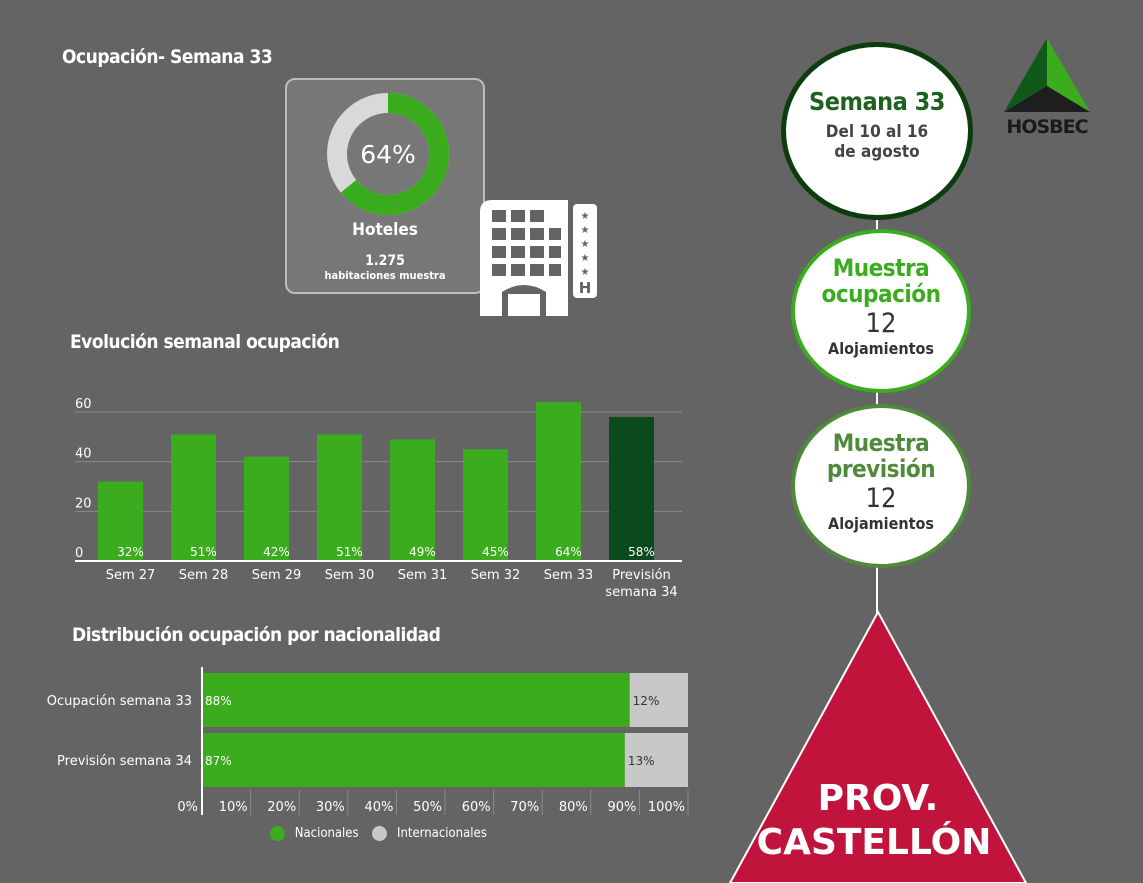  Describe the element at coordinates (83, 454) in the screenshot. I see `y-tick-label: 40` at that location.